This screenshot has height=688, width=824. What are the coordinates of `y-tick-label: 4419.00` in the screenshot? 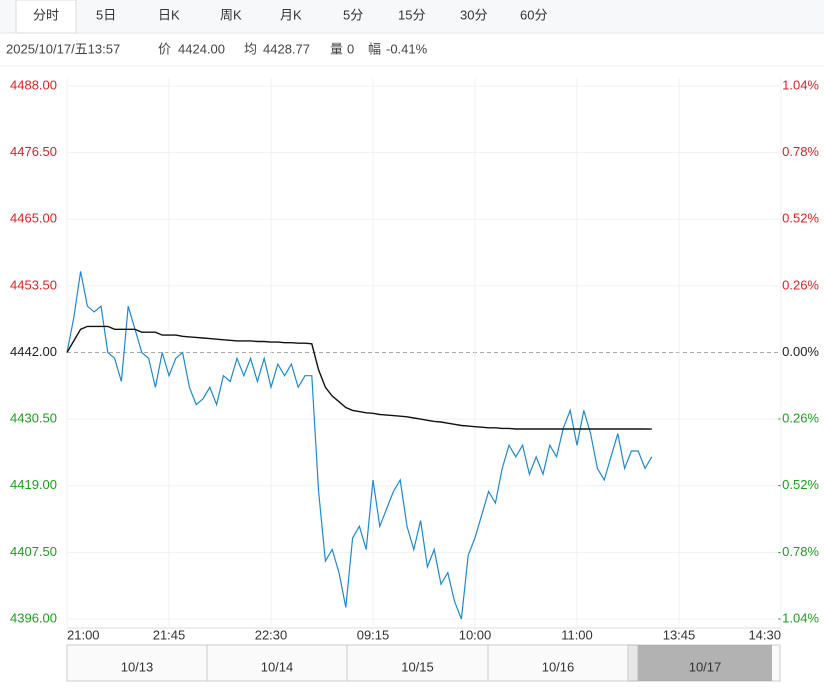 It's located at (33, 484).